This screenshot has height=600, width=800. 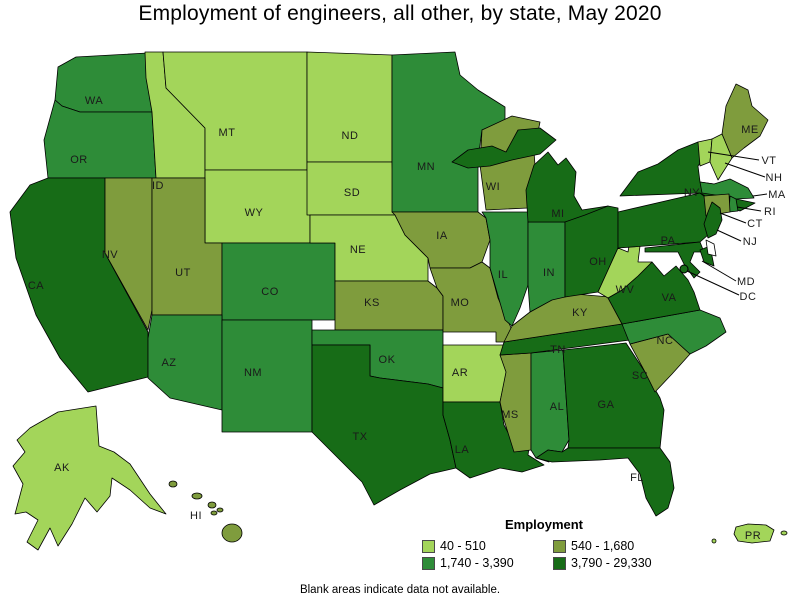 What do you see at coordinates (183, 273) in the screenshot?
I see `state-label-UT: UT` at bounding box center [183, 273].